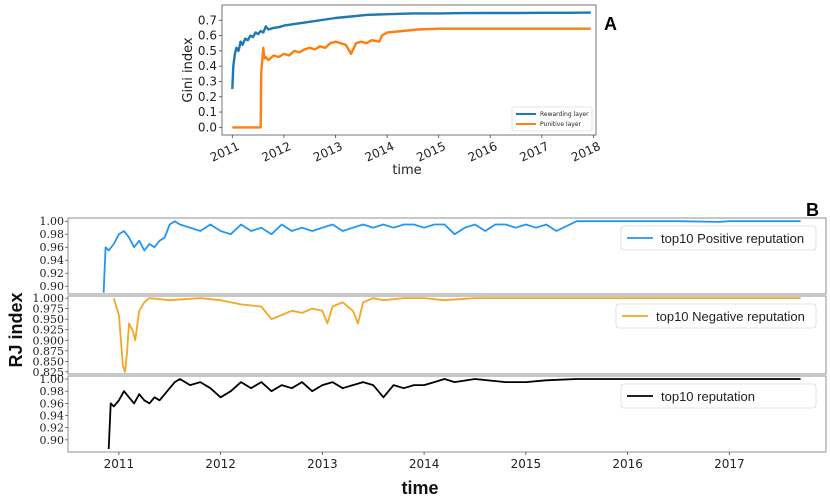 Image resolution: width=830 pixels, height=503 pixels. Describe the element at coordinates (49, 361) in the screenshot. I see `y-tick-label-b-1-1: 0.850` at that location.